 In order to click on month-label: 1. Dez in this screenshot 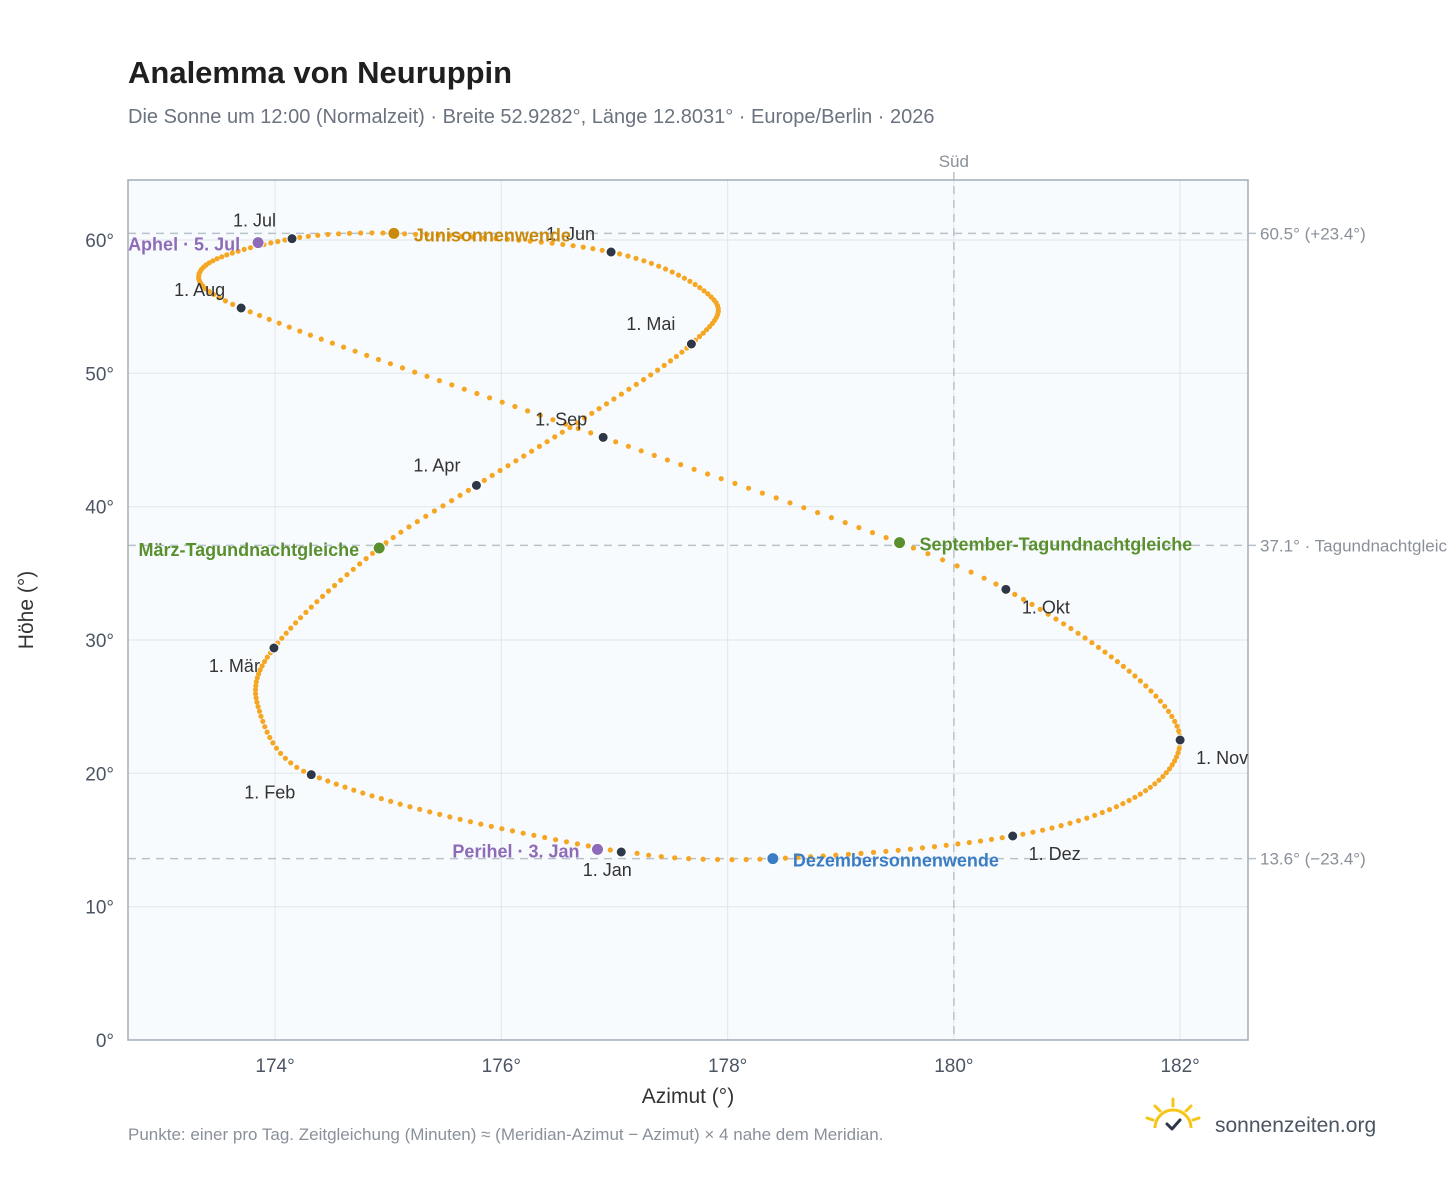, I will do `click(1055, 854)`.